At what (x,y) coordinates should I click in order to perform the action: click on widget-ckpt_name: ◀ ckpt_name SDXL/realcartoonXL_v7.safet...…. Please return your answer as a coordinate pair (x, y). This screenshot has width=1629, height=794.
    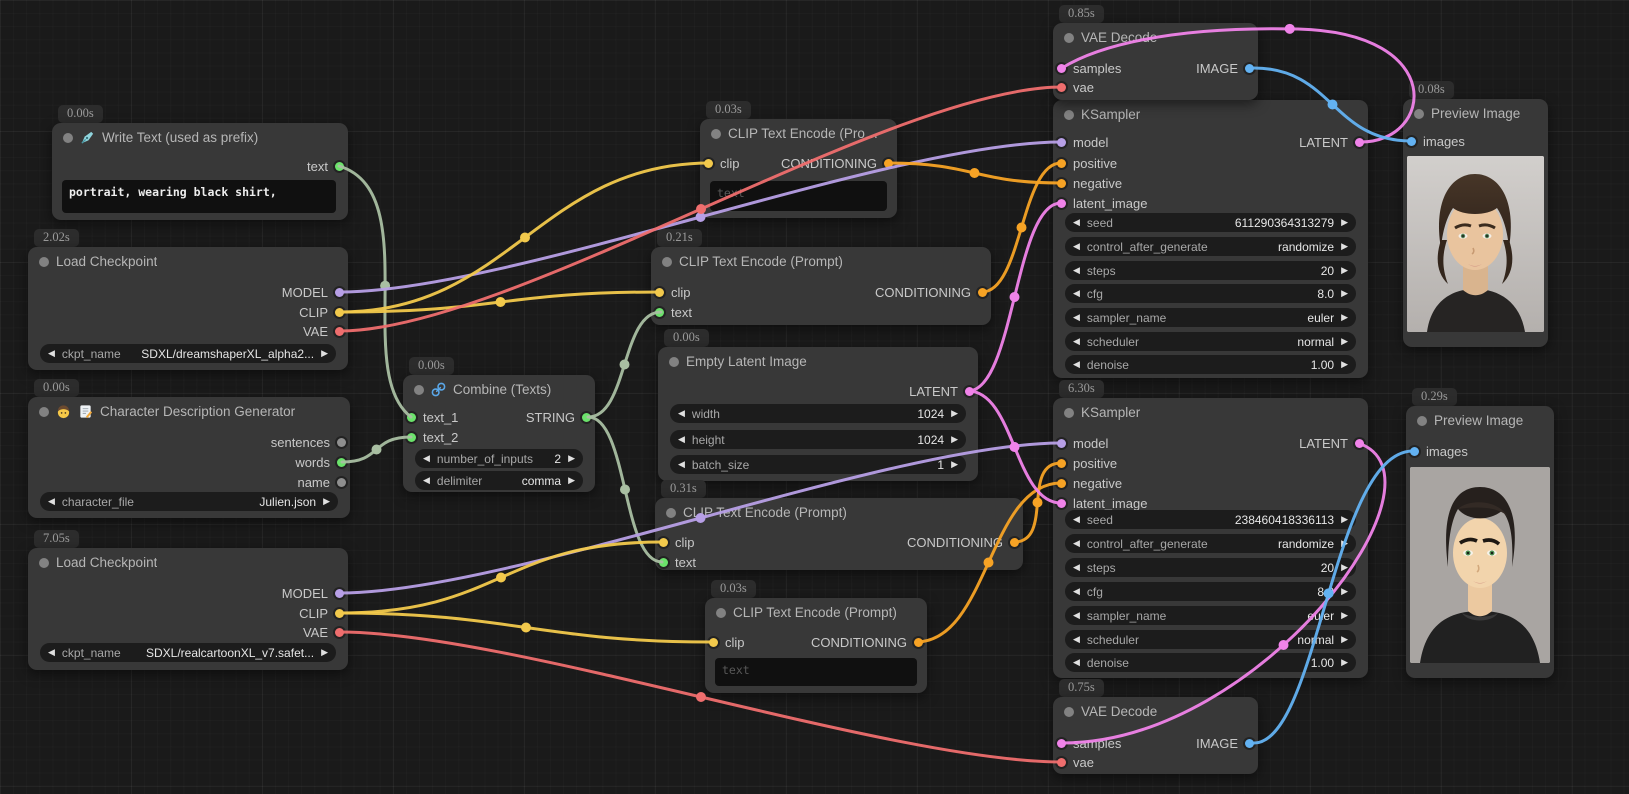
    Looking at the image, I should click on (188, 652).